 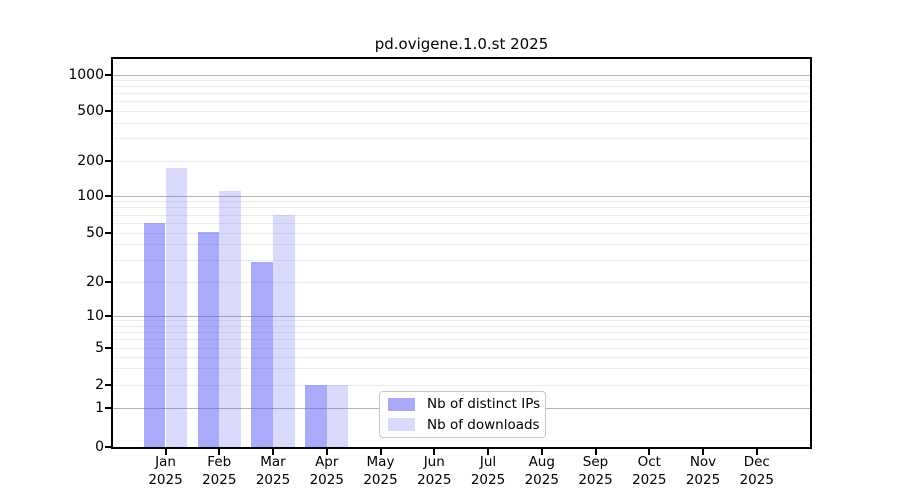 I want to click on x-axis-tick-label: Apr 2025, so click(x=326, y=471).